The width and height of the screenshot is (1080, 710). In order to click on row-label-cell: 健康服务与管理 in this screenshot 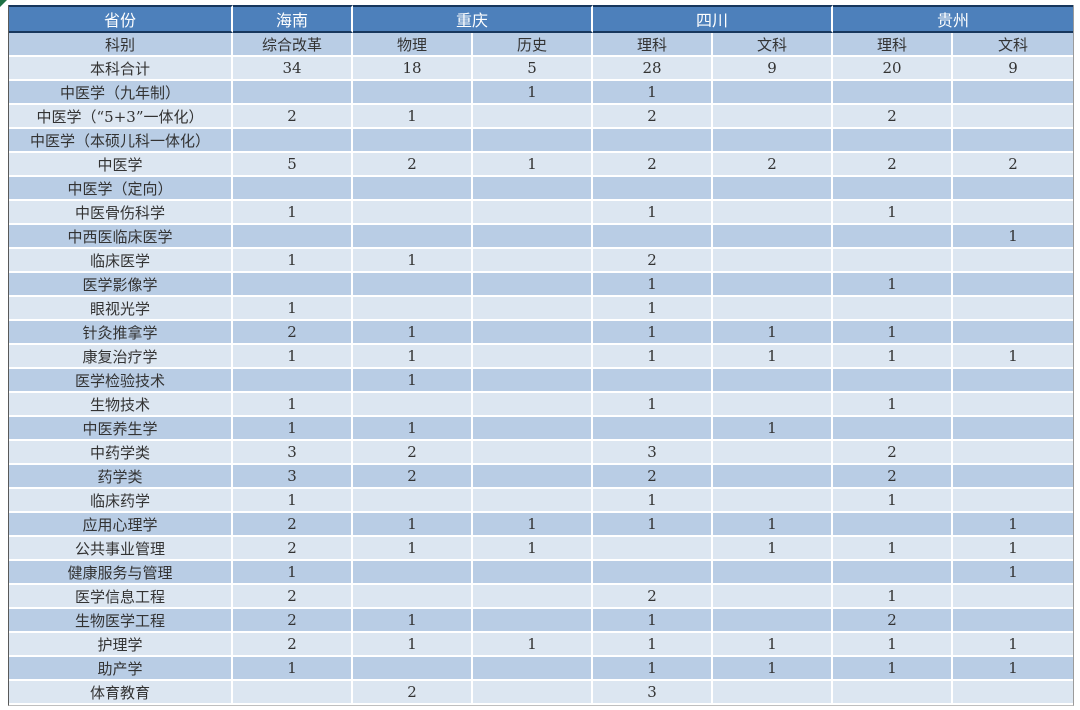, I will do `click(121, 573)`.